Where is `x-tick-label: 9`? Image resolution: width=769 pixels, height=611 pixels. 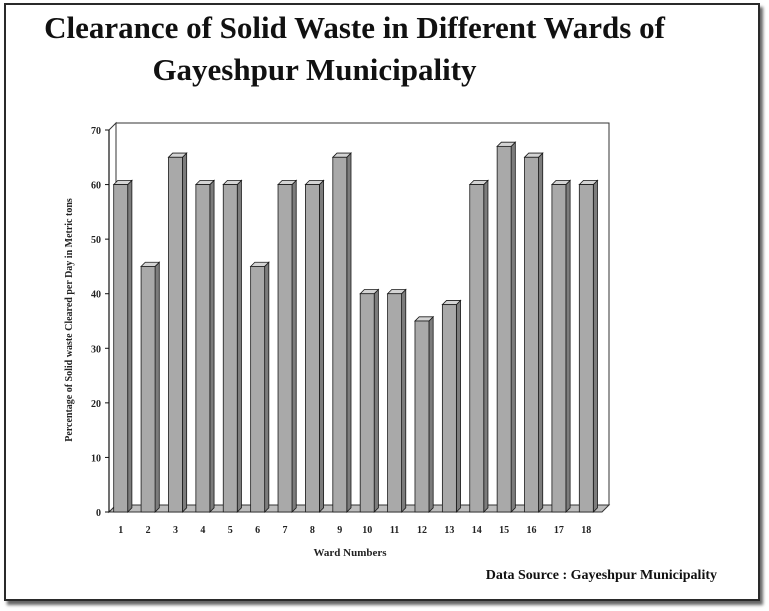
x-tick-label: 9 is located at coordinates (339, 530).